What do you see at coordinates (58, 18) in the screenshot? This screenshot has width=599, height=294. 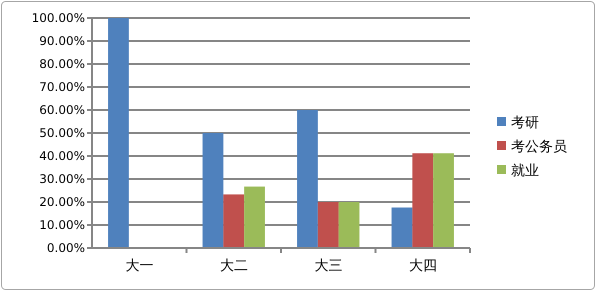 I see `y-tick-label: 100.00%` at bounding box center [58, 18].